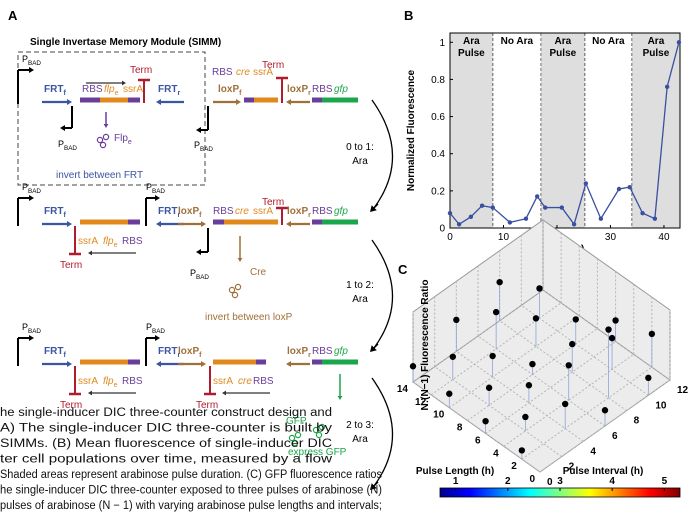 The width and height of the screenshot is (700, 516). What do you see at coordinates (438, 154) in the screenshot?
I see `y-tick-label: 0.4` at bounding box center [438, 154].